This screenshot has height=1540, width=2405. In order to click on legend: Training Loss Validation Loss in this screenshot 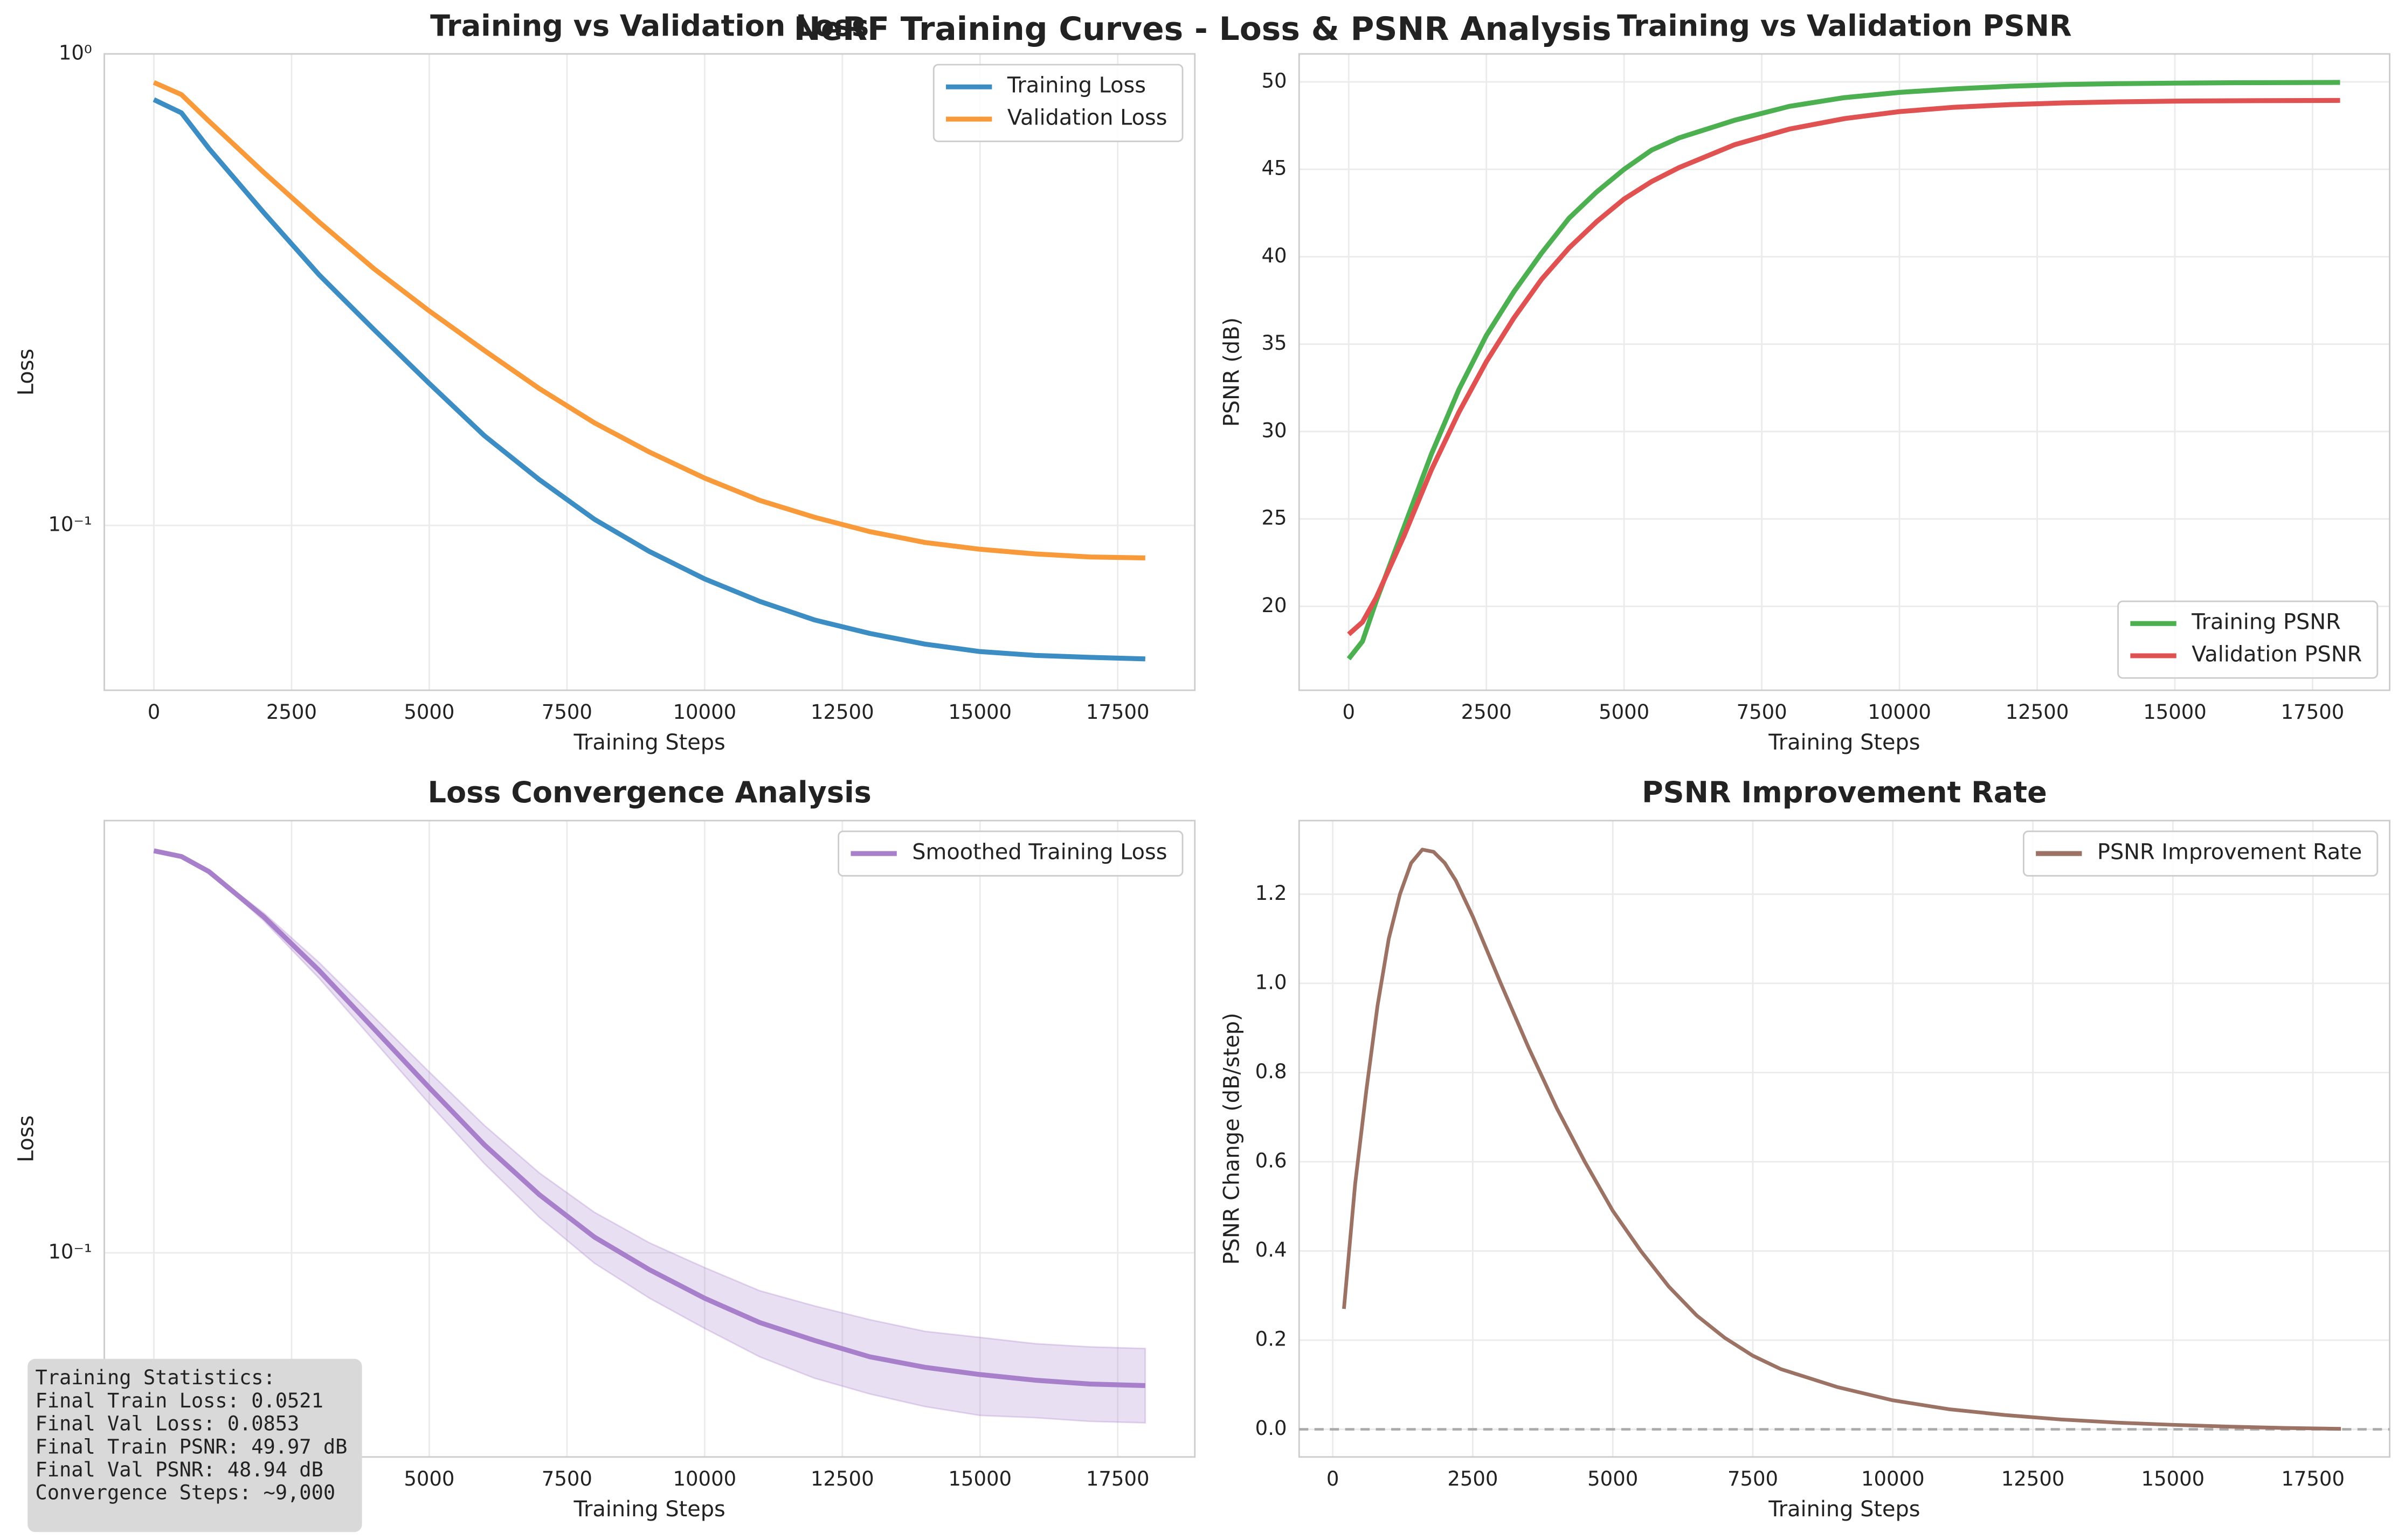, I will do `click(1058, 103)`.